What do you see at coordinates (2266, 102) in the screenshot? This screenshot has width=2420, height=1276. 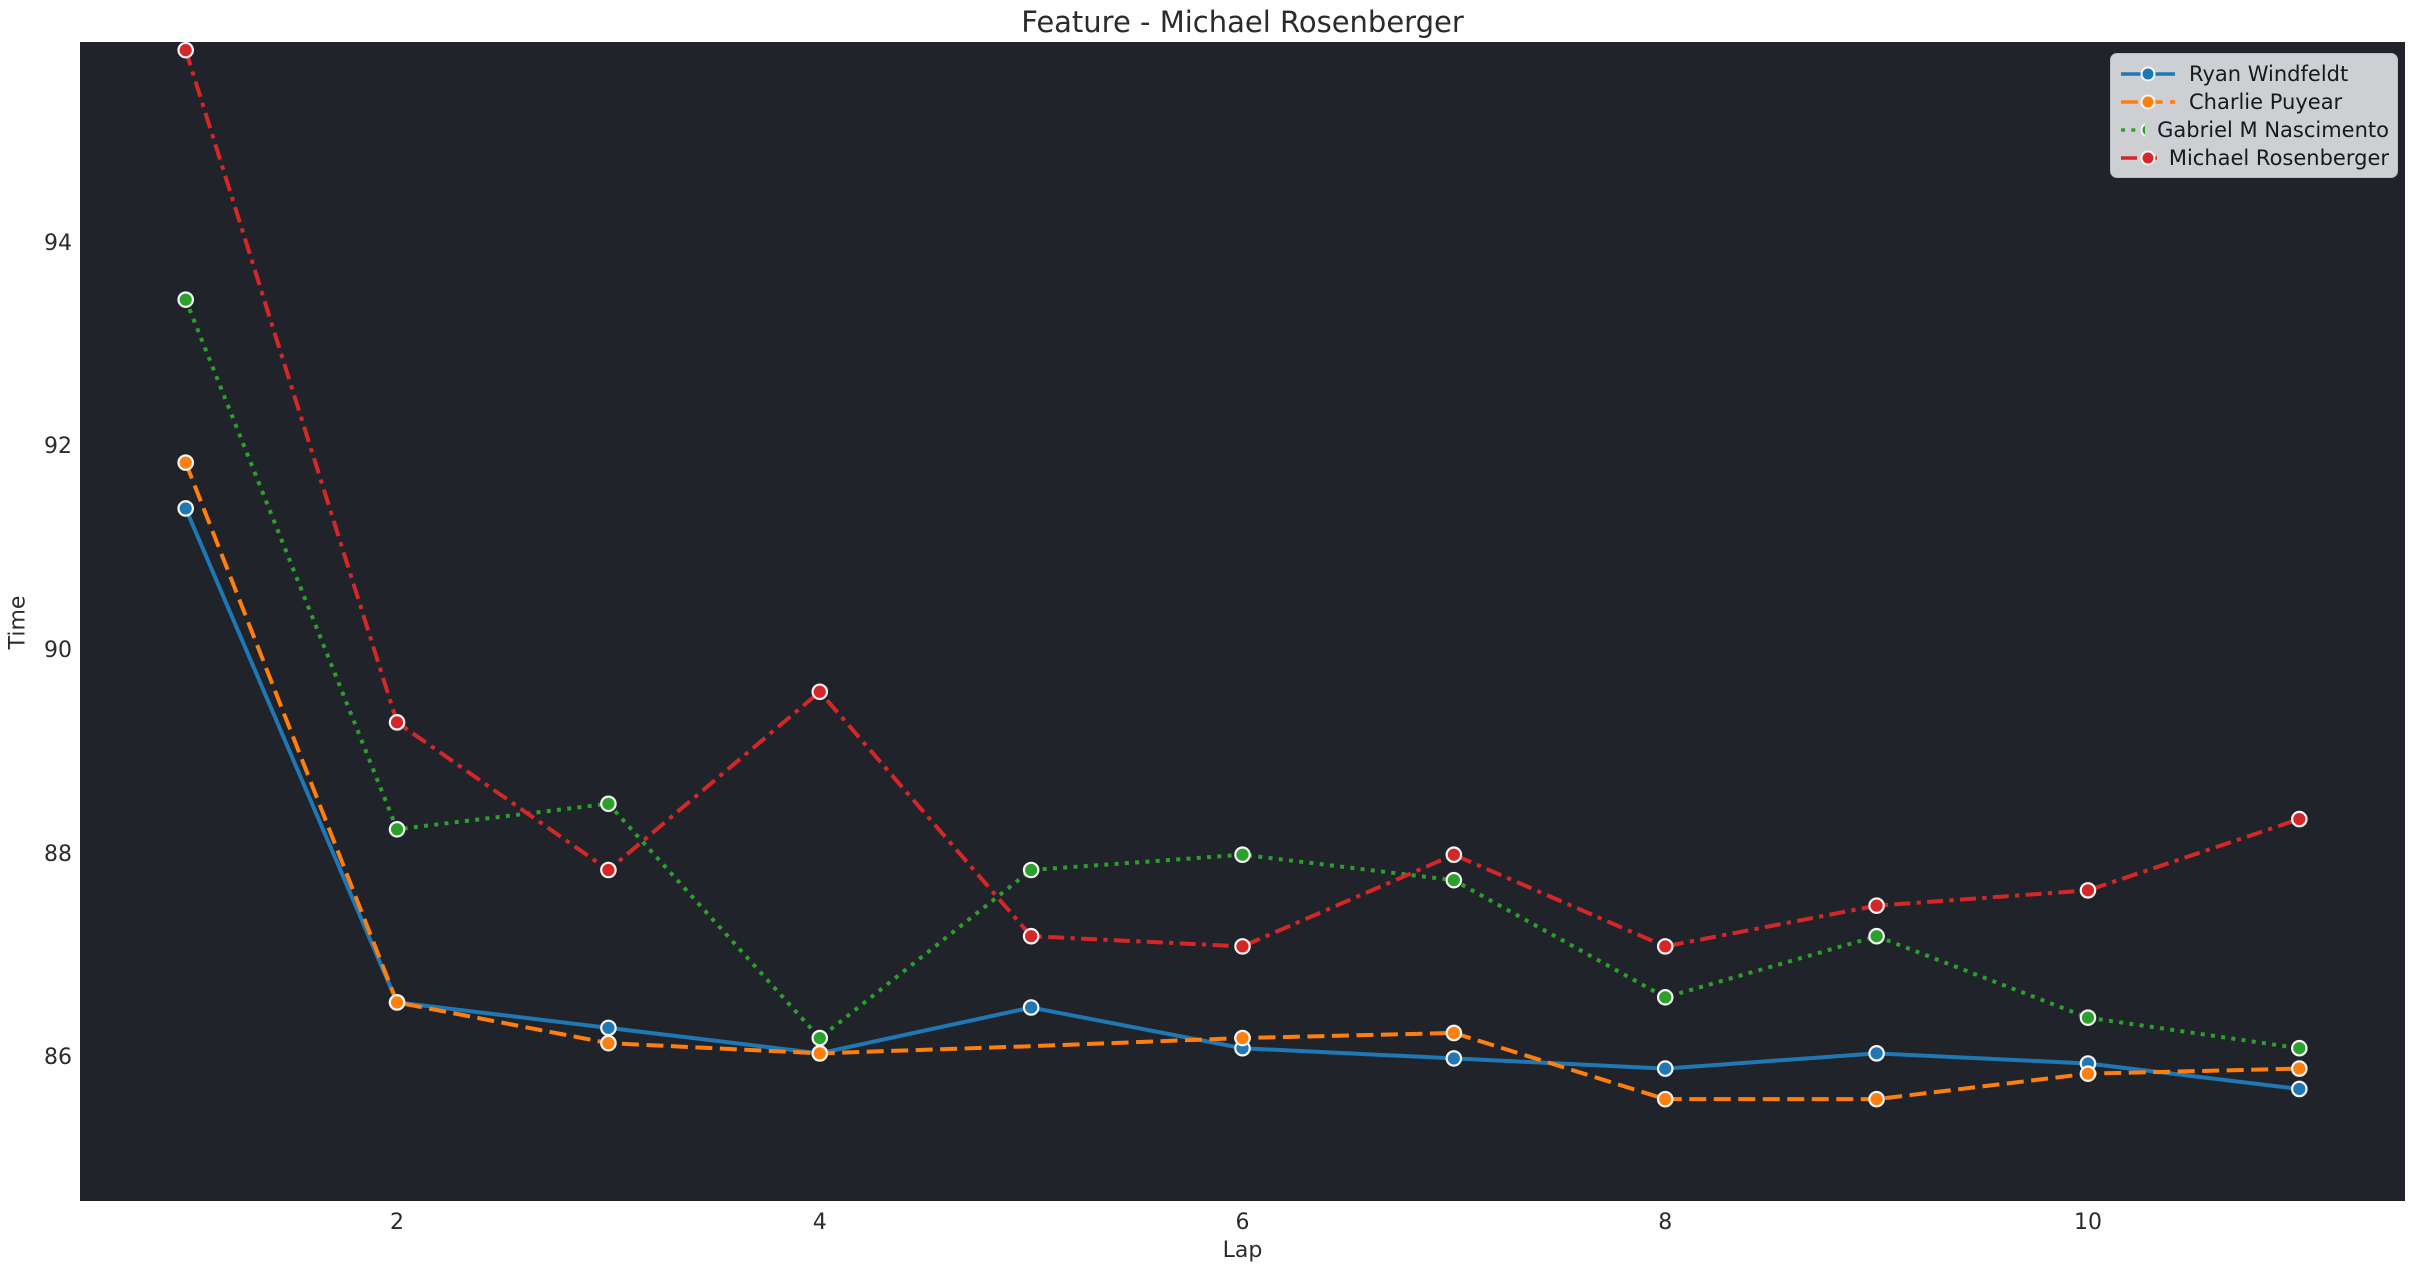 I see `legend-label: Charlie Puyear` at bounding box center [2266, 102].